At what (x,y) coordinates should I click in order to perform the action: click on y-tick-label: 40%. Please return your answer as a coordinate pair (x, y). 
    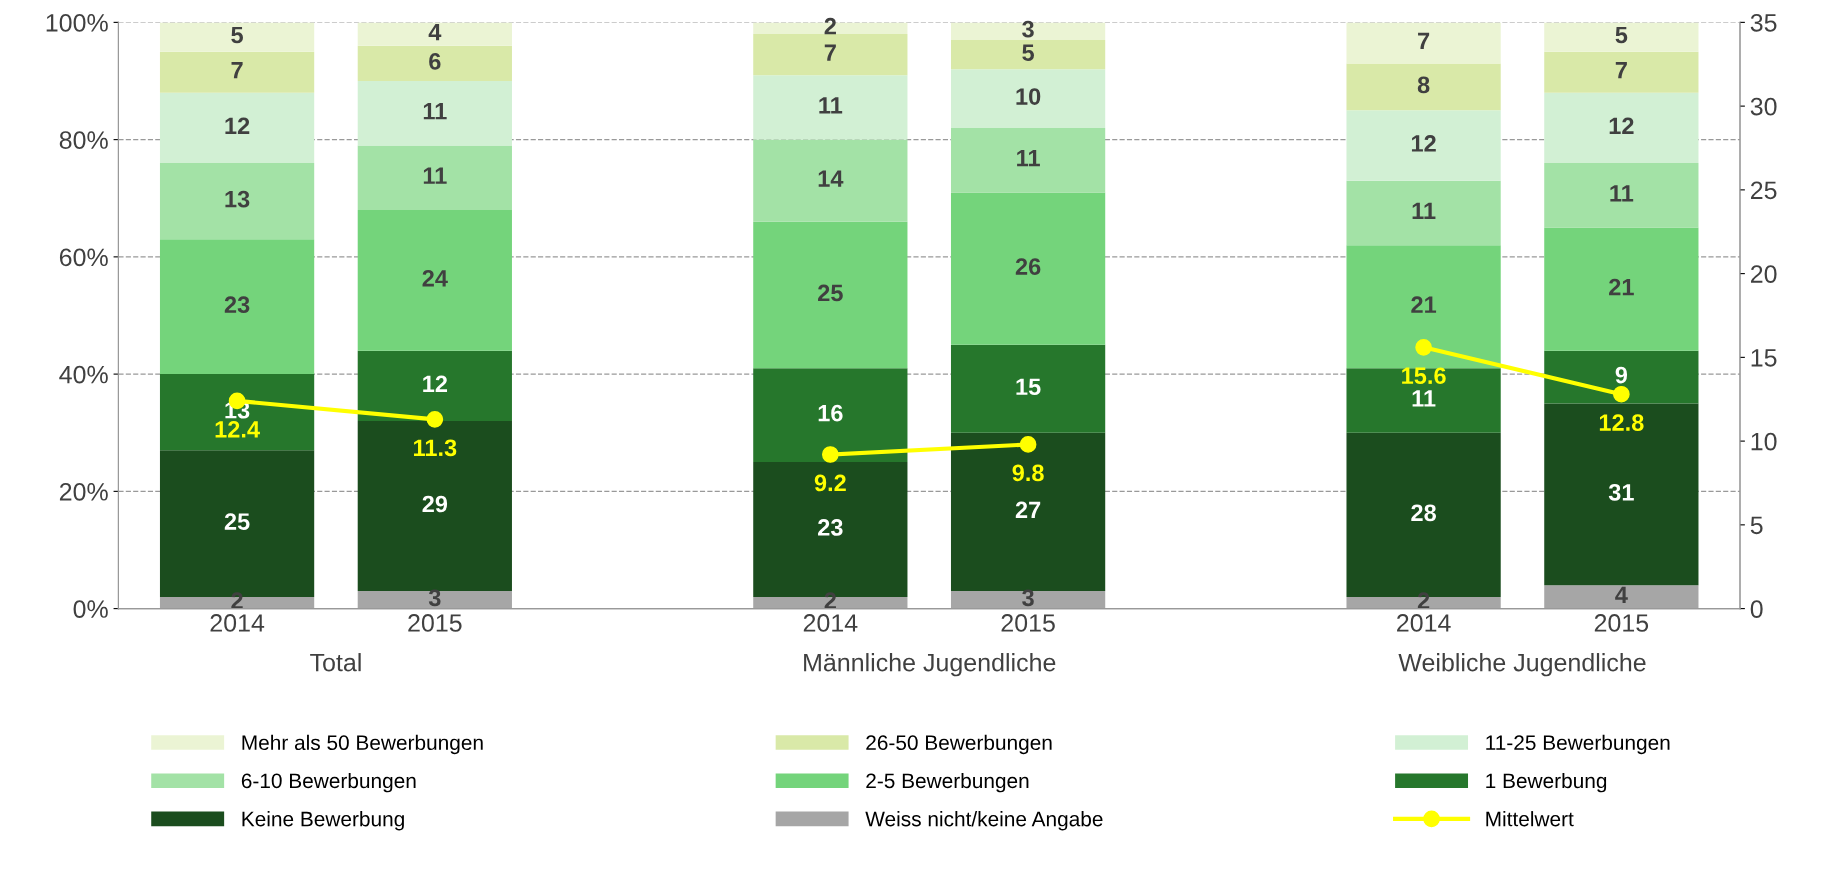
    Looking at the image, I should click on (83, 374).